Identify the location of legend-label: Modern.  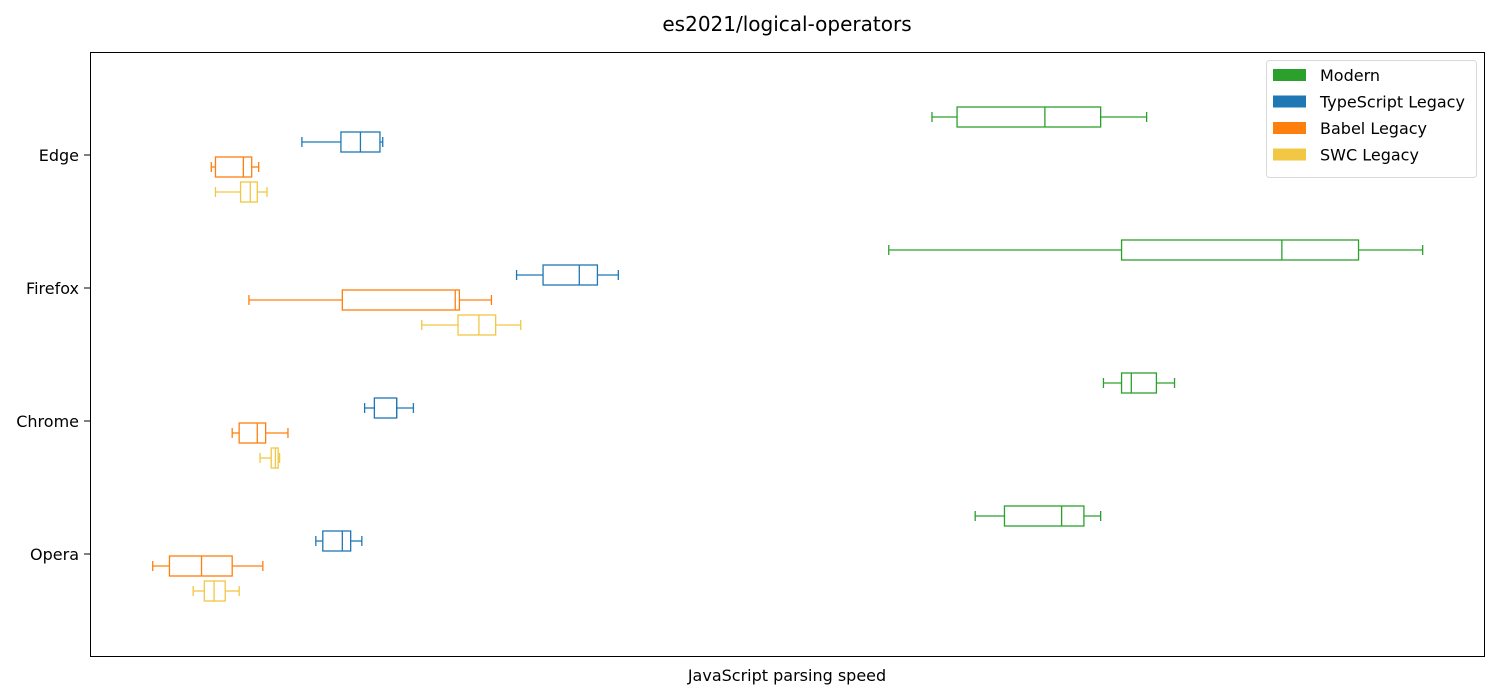
(1350, 75).